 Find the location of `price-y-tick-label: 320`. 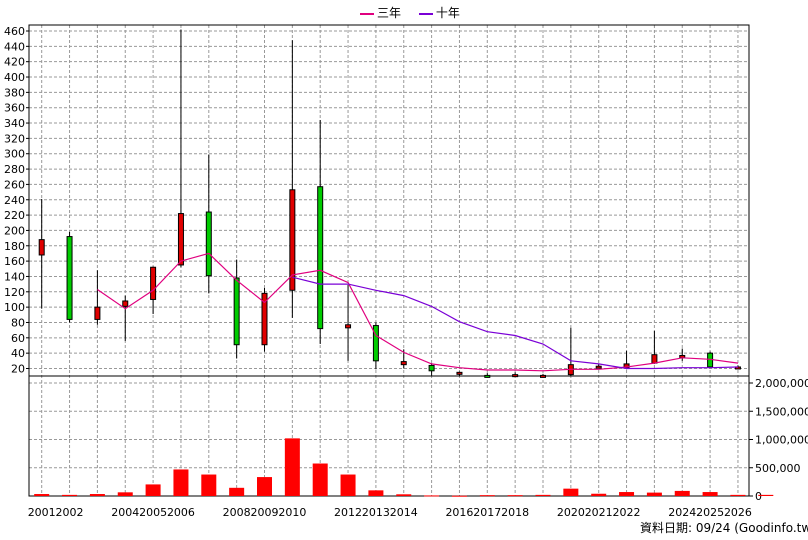

price-y-tick-label: 320 is located at coordinates (14, 138).